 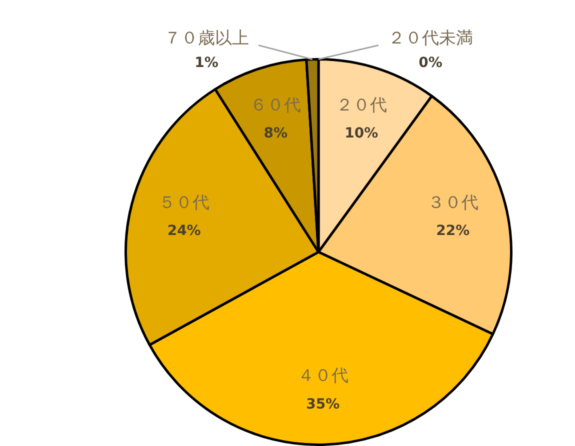 I want to click on slice-label: ３０代, so click(x=452, y=202).